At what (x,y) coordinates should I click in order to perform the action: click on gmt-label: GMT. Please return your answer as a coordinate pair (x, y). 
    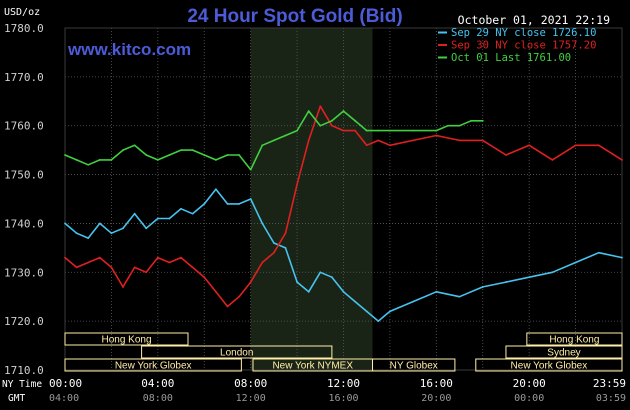
    Looking at the image, I should click on (16, 398).